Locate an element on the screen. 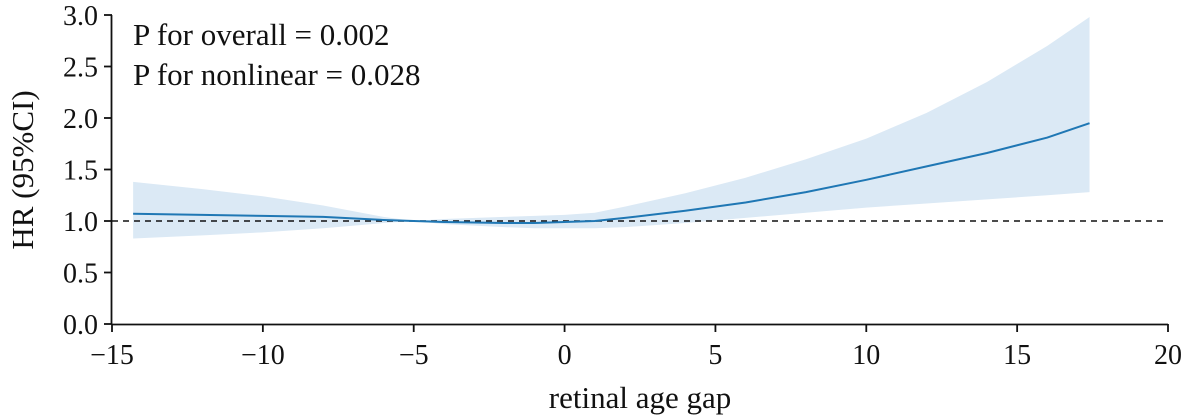 The image size is (1186, 419). x-tick-label: 10 is located at coordinates (866, 355).